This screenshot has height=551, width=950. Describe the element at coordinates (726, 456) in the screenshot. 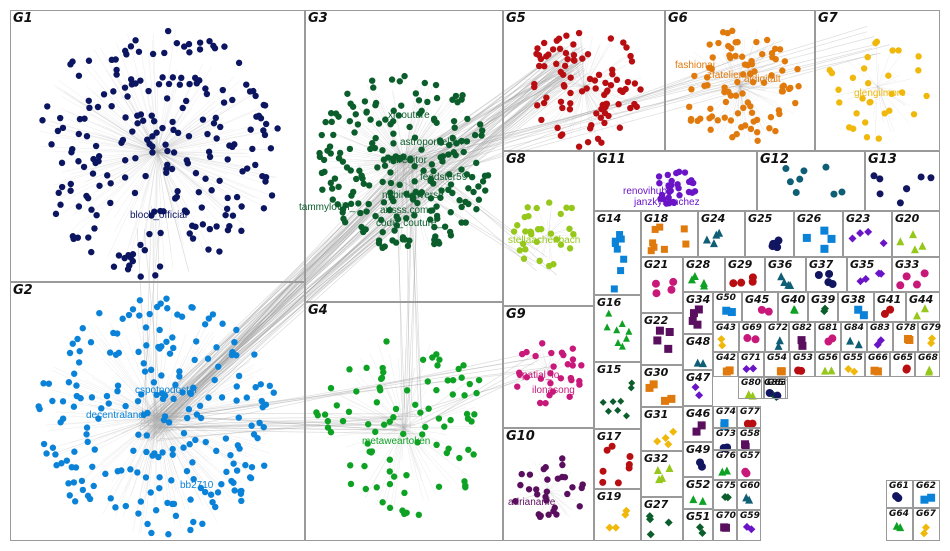

I see `group-label: G76` at that location.